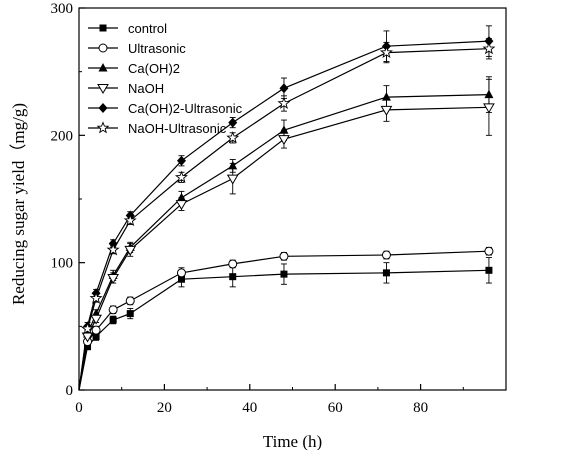 The width and height of the screenshot is (568, 450). What do you see at coordinates (70, 391) in the screenshot?
I see `y-tick-label: 0` at bounding box center [70, 391].